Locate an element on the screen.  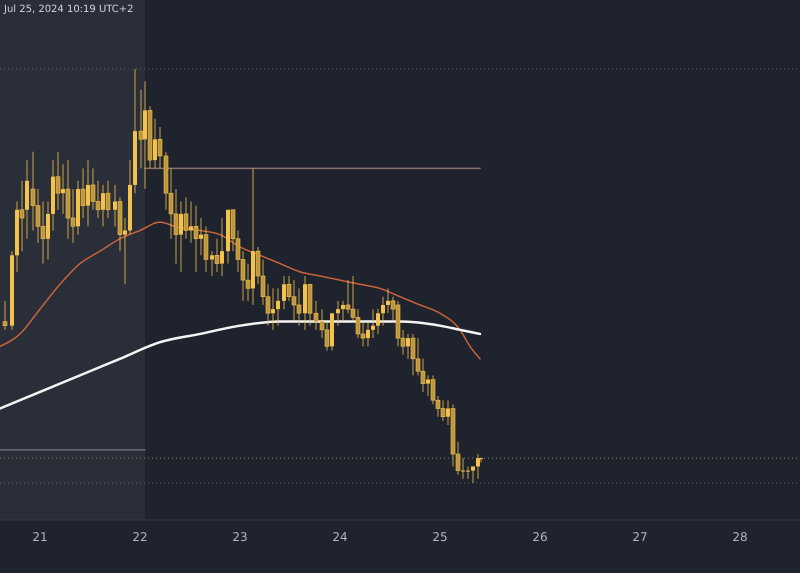
x-tick-label: 28 is located at coordinates (740, 537).